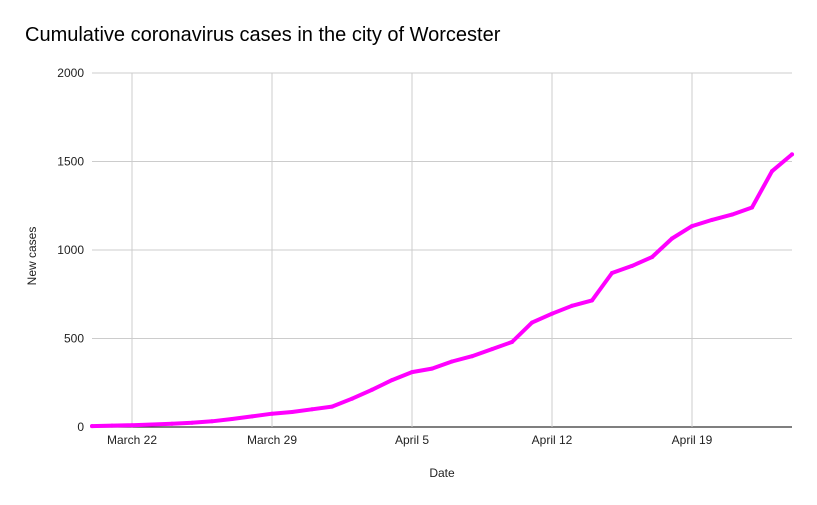 This screenshot has height=505, width=817. What do you see at coordinates (74, 339) in the screenshot?
I see `y-tick-label: 500` at bounding box center [74, 339].